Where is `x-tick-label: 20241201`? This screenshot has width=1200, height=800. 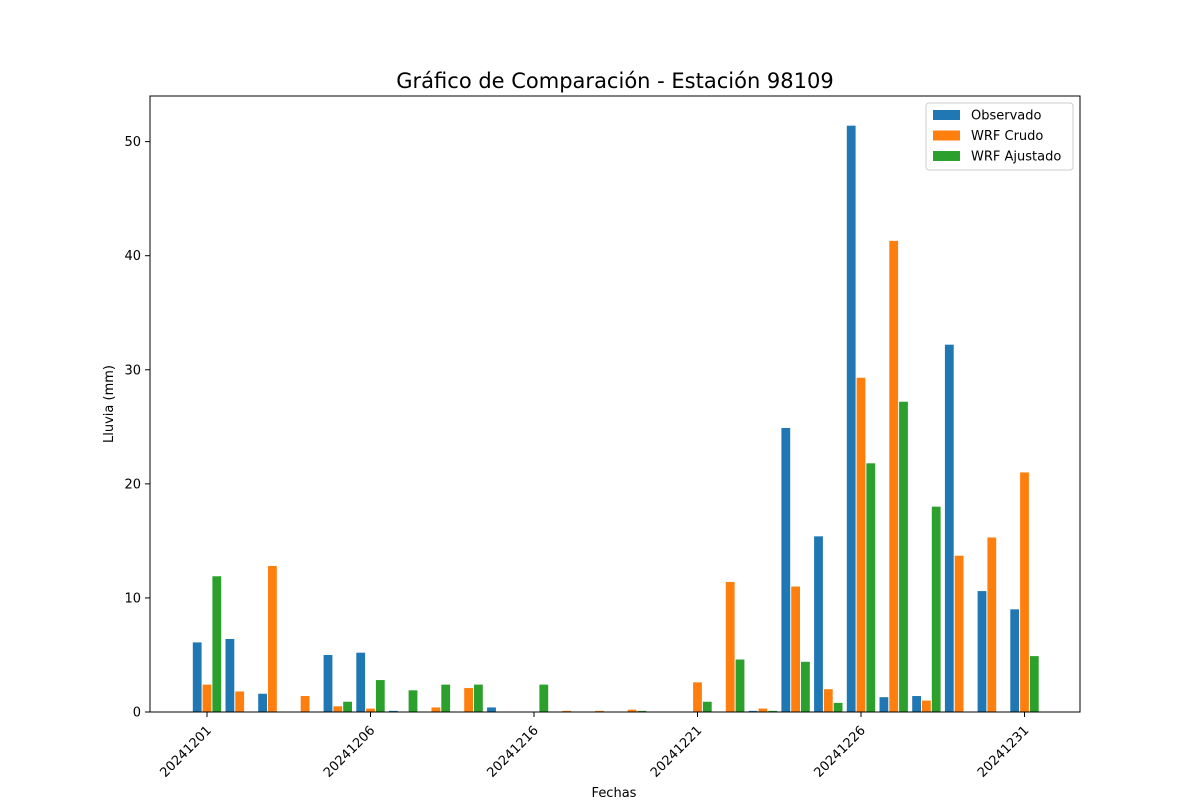
x-tick-label: 20241201 is located at coordinates (185, 751).